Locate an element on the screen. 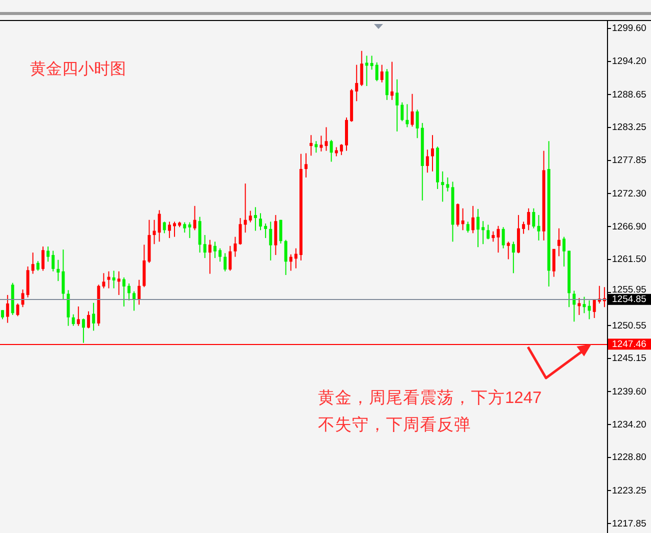 The image size is (651, 533). y-tick-label: 1272.30 is located at coordinates (629, 194).